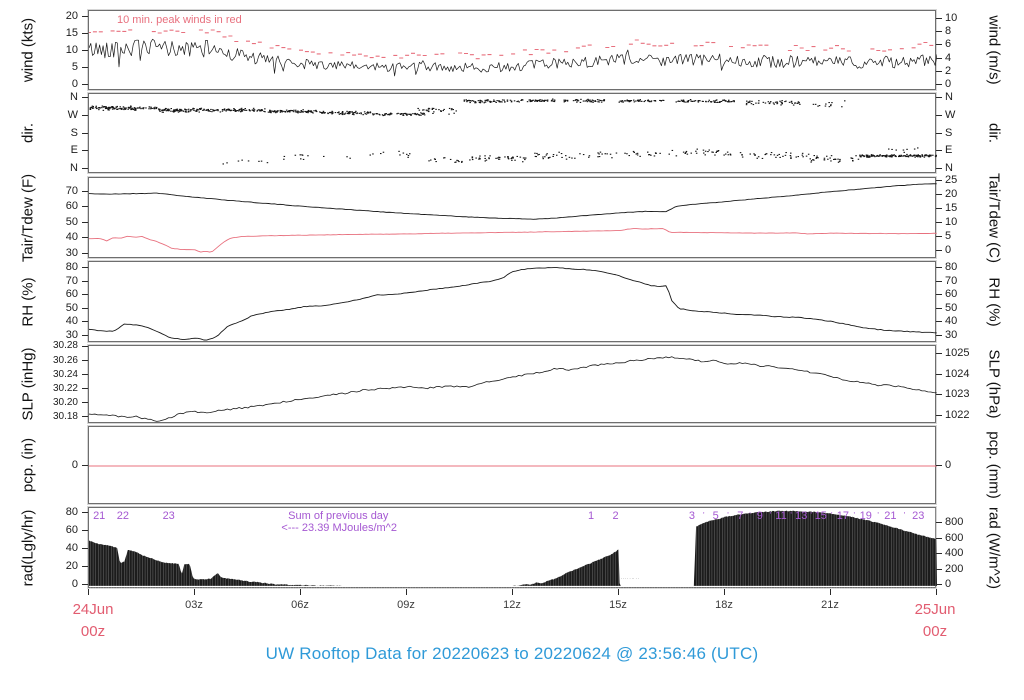 The image size is (1024, 700). Describe the element at coordinates (948, 31) in the screenshot. I see `y-tick-label-right: 8` at that location.